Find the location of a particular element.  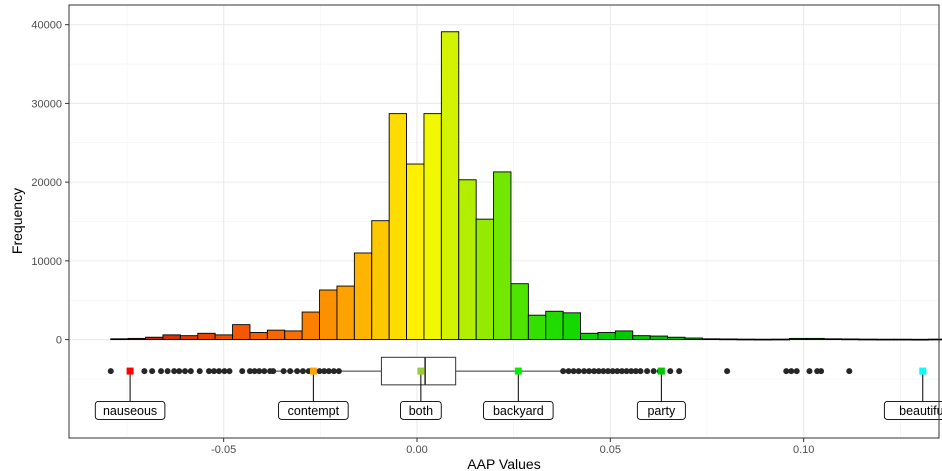

word-label: contempt is located at coordinates (314, 411).